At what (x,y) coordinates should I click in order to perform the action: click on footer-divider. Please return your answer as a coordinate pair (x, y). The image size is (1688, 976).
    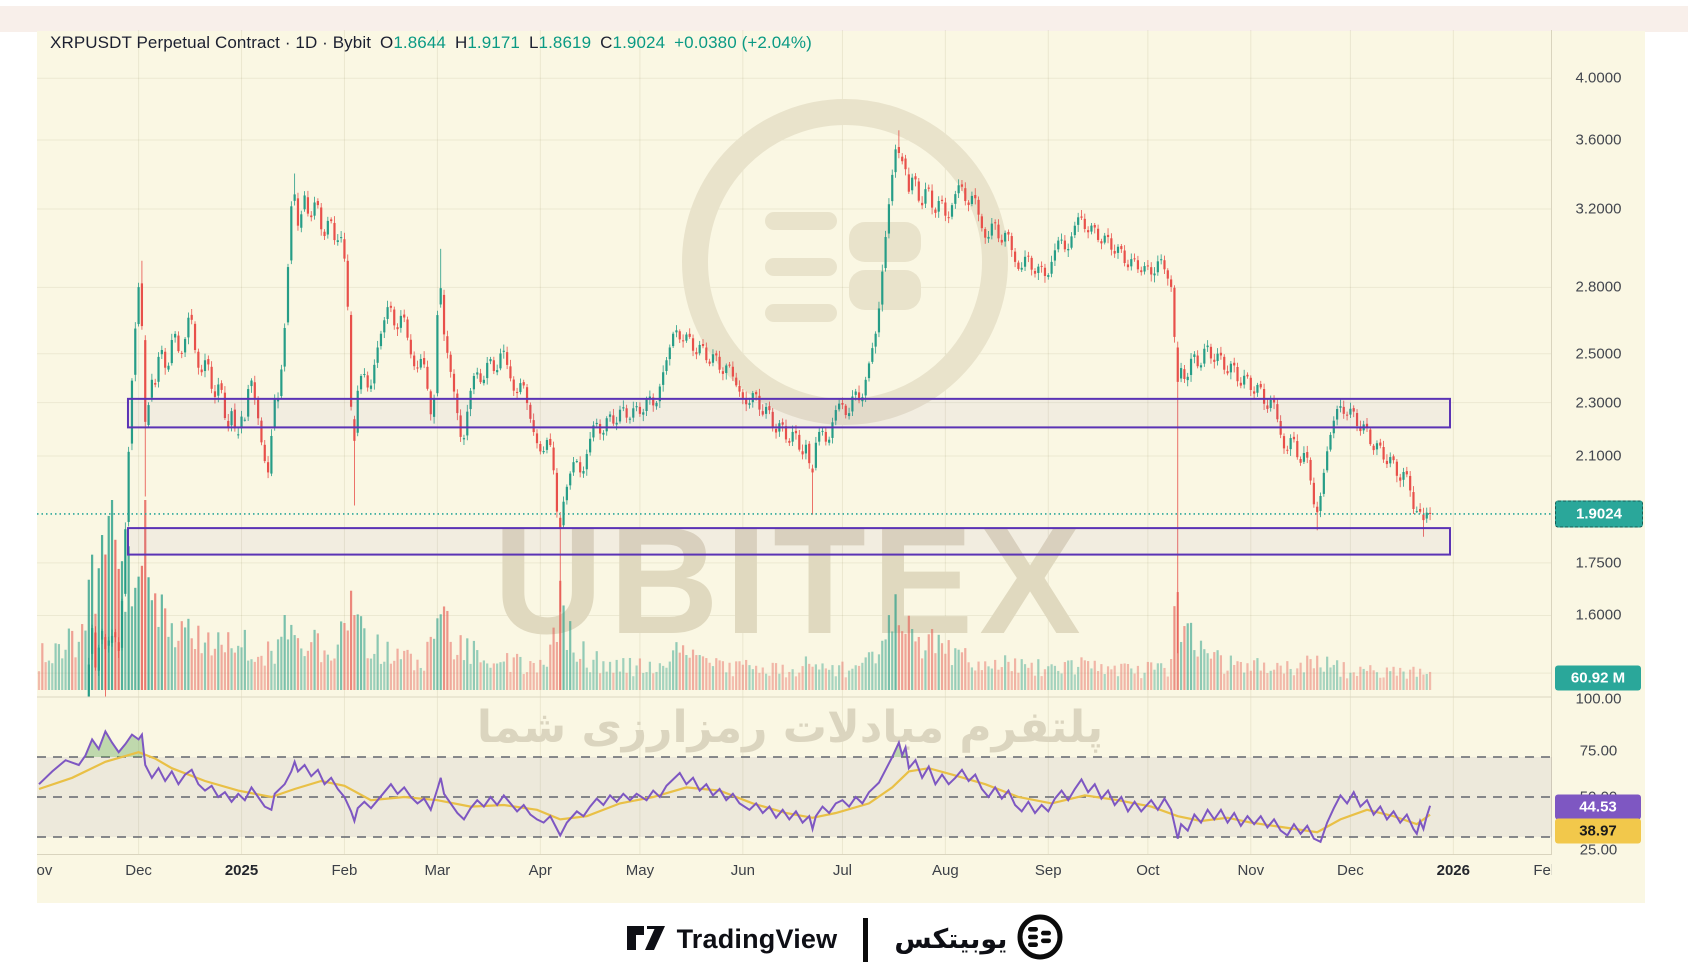
    Looking at the image, I should click on (866, 939).